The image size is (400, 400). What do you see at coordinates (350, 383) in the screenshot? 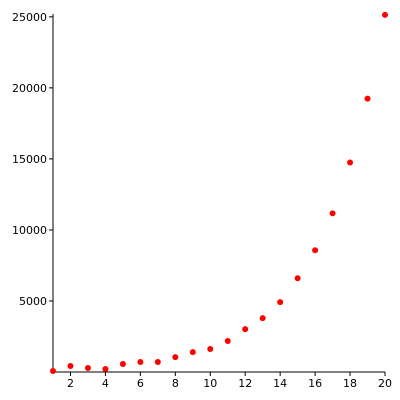
I see `x-tick-label: 18` at bounding box center [350, 383].